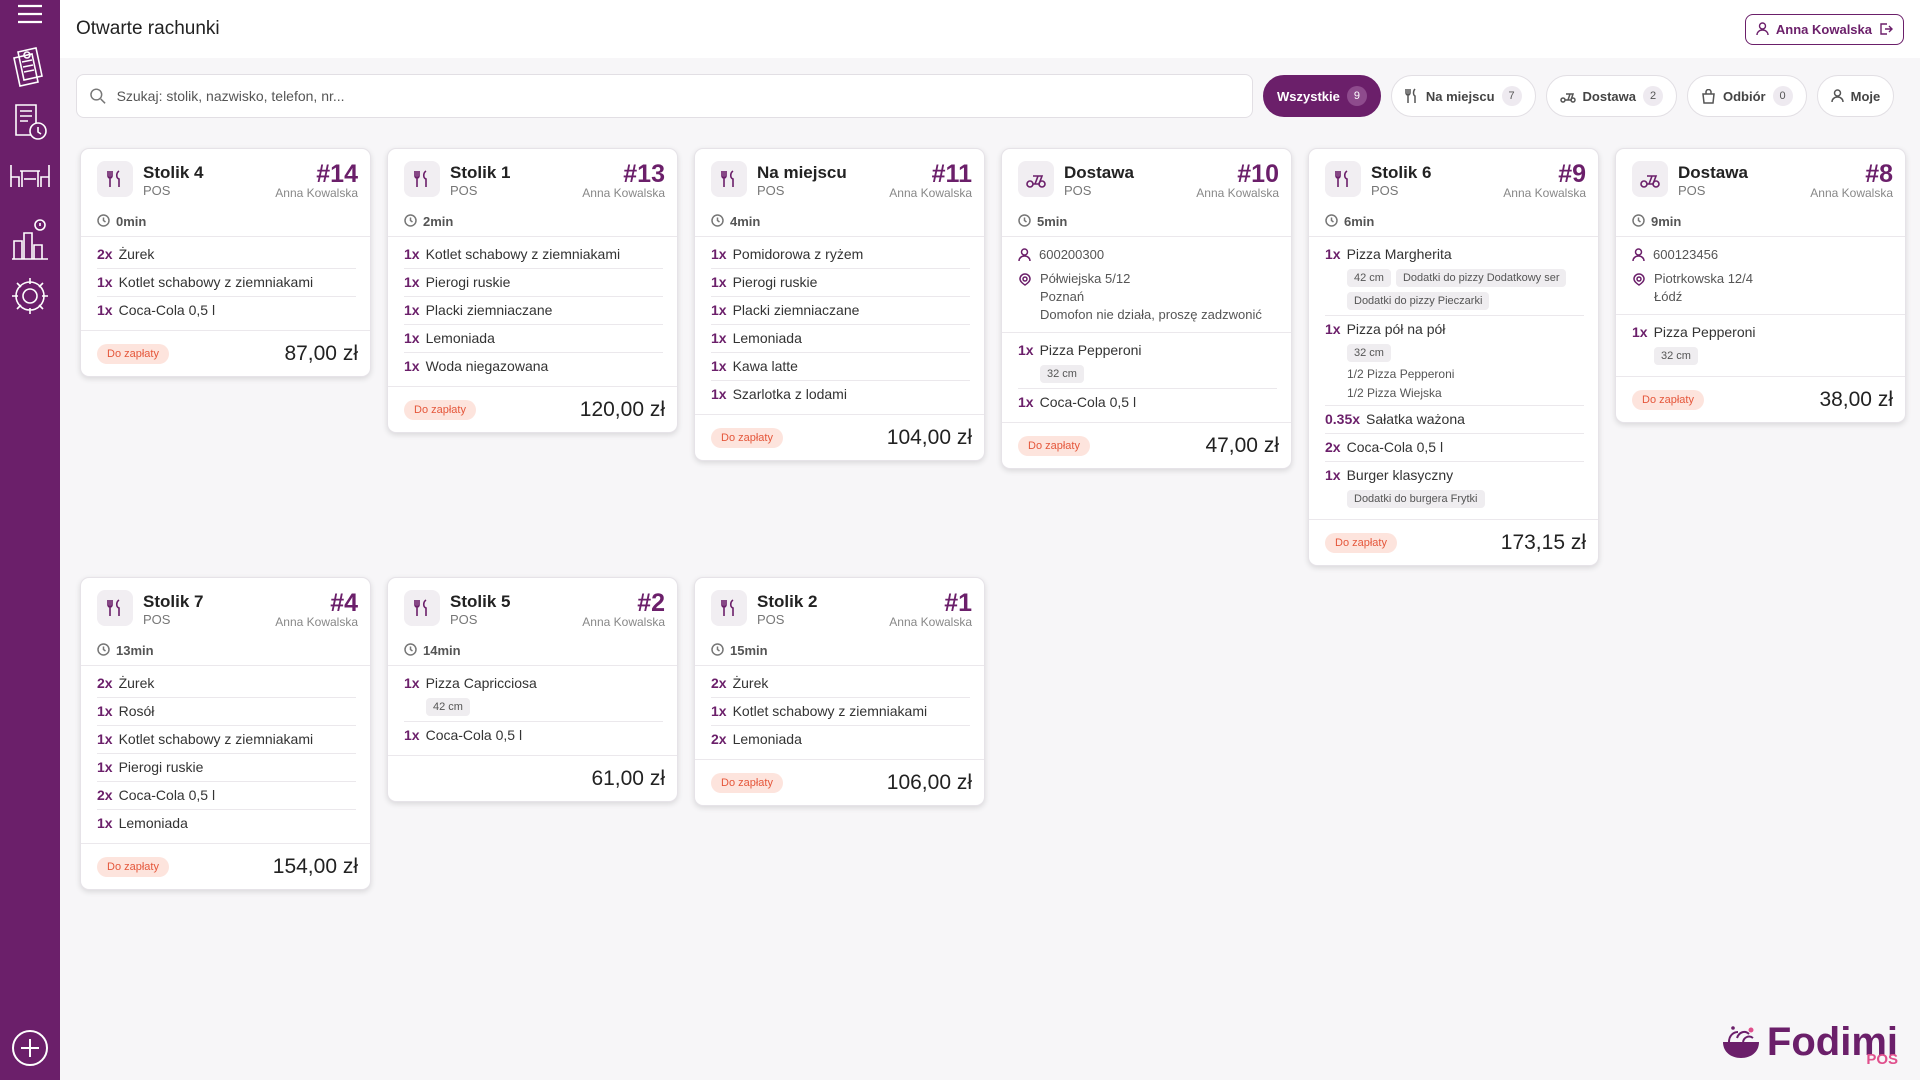 The image size is (1920, 1080). Describe the element at coordinates (30, 122) in the screenshot. I see `history-icon` at that location.